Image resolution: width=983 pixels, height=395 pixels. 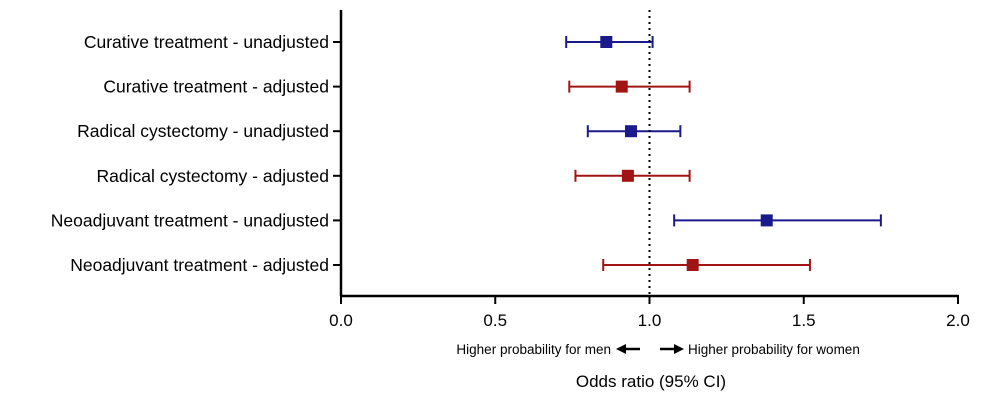 What do you see at coordinates (440, 265) in the screenshot?
I see `forest-row: Neoadjuvant treatment - adjusted` at bounding box center [440, 265].